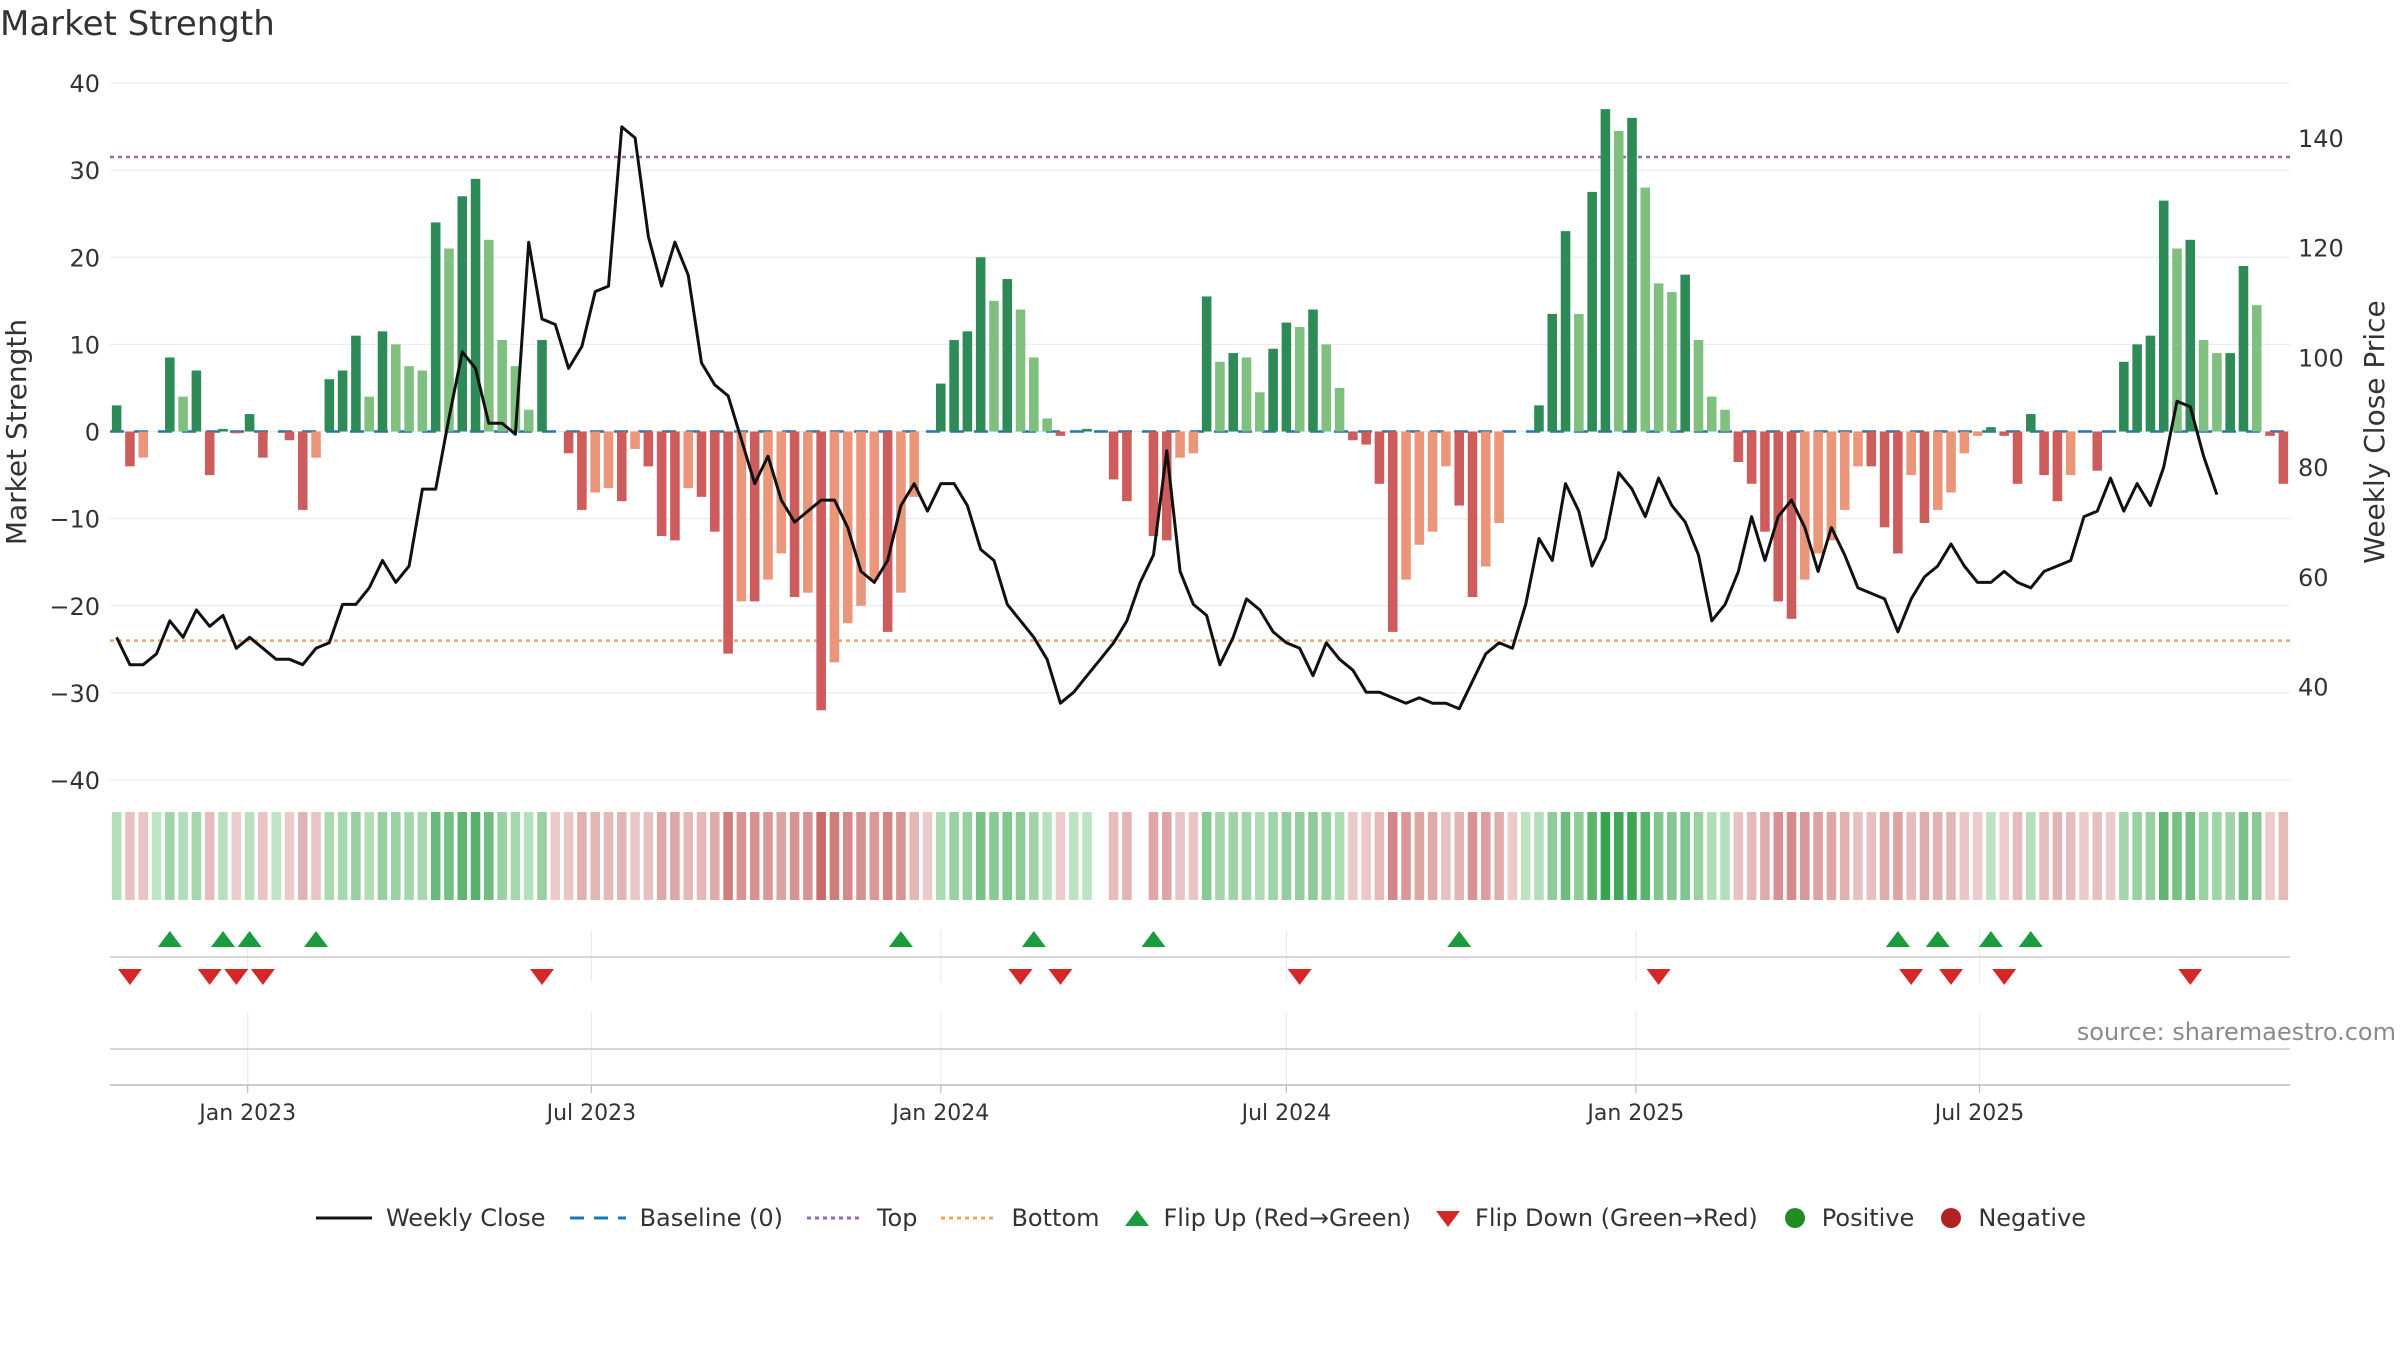 The height and width of the screenshot is (1350, 2400). What do you see at coordinates (1055, 1218) in the screenshot?
I see `legend-label: Bottom` at bounding box center [1055, 1218].